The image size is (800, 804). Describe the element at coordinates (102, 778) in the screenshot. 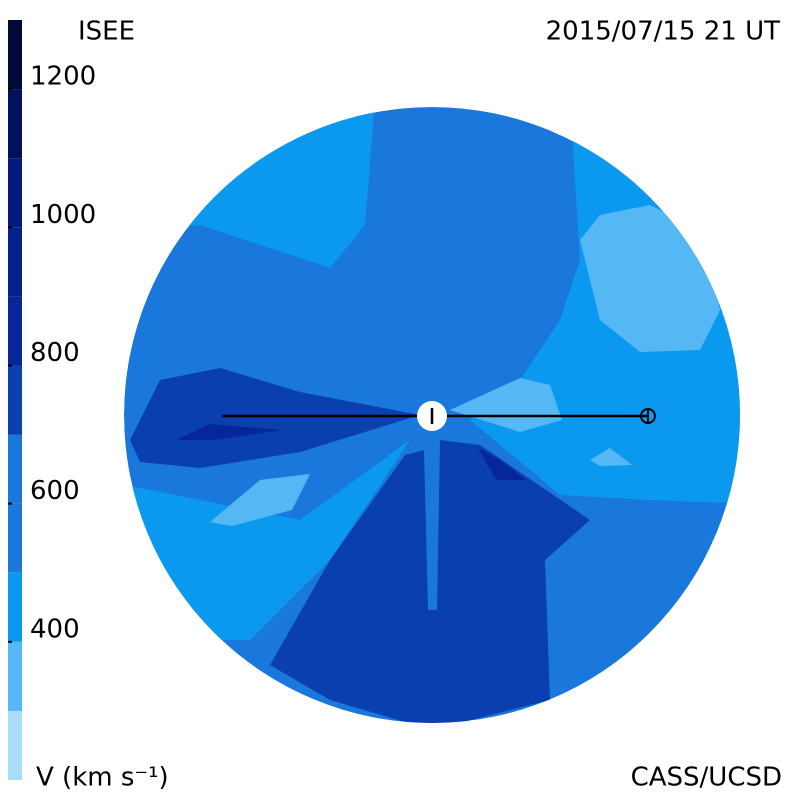

I see `colorbar-label: V (km s⁻¹)` at that location.